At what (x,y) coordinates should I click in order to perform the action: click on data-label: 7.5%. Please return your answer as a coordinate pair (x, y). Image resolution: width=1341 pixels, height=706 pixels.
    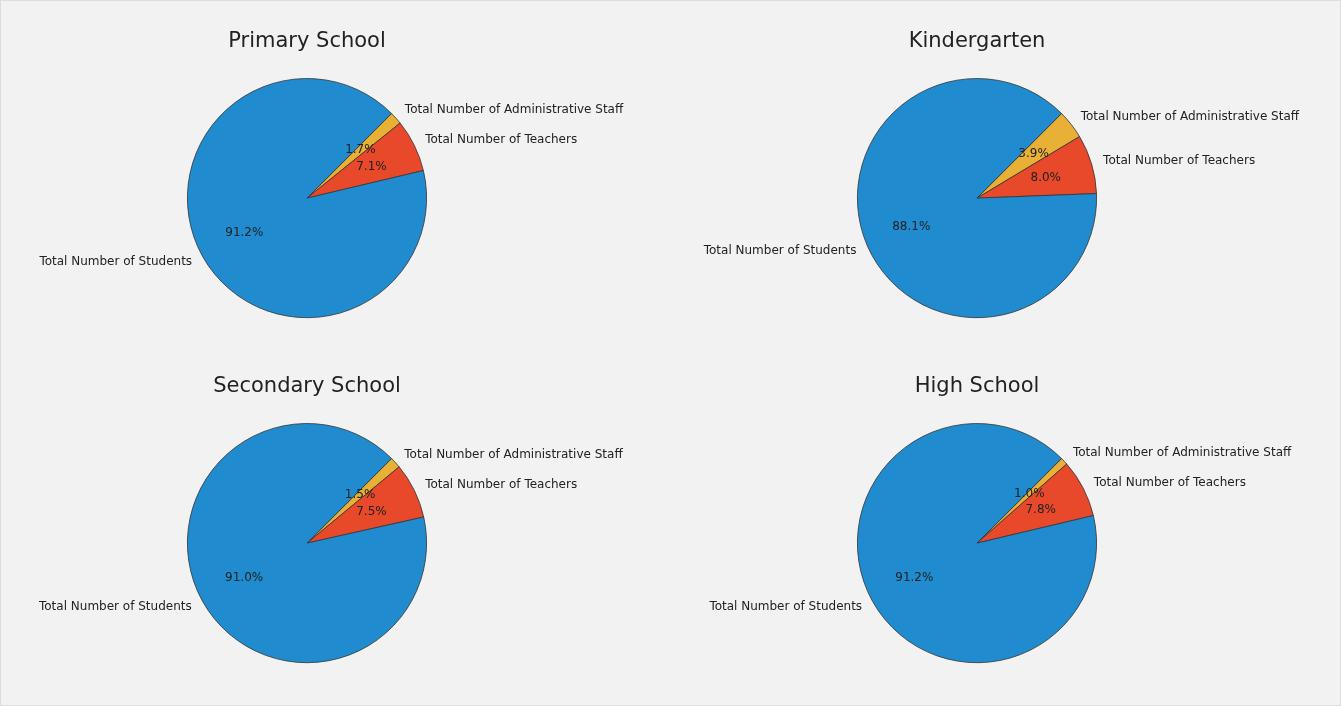
    Looking at the image, I should click on (371, 510).